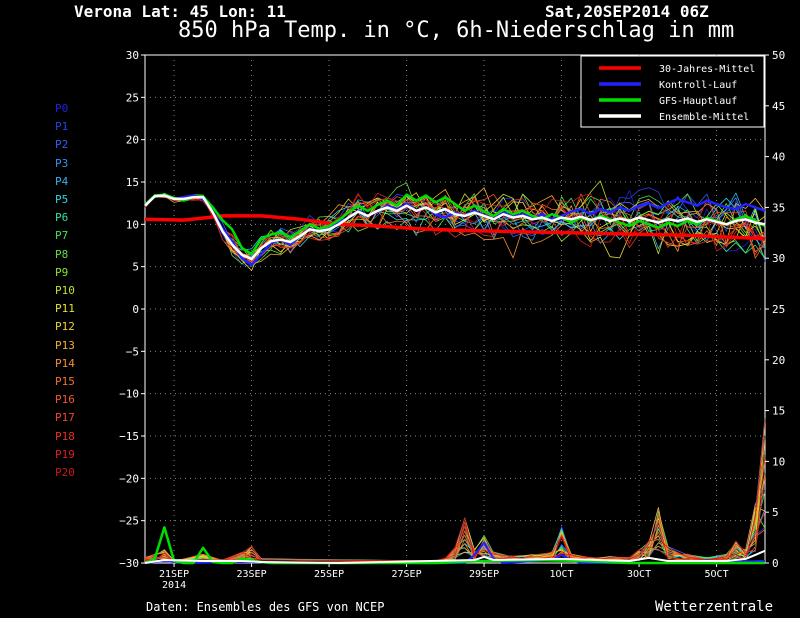  I want to click on y-tick-label-left: 0, so click(135, 309).